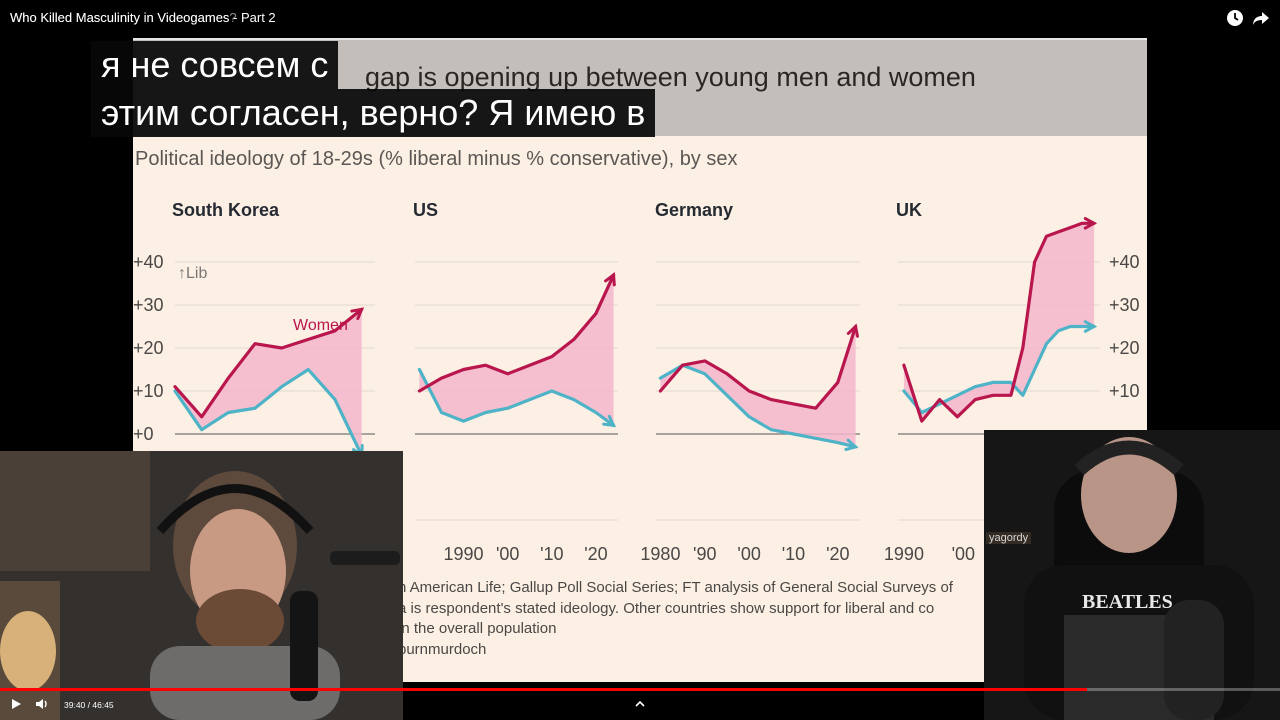 The height and width of the screenshot is (720, 1280). Describe the element at coordinates (426, 210) in the screenshot. I see `chart-title-us: US` at that location.